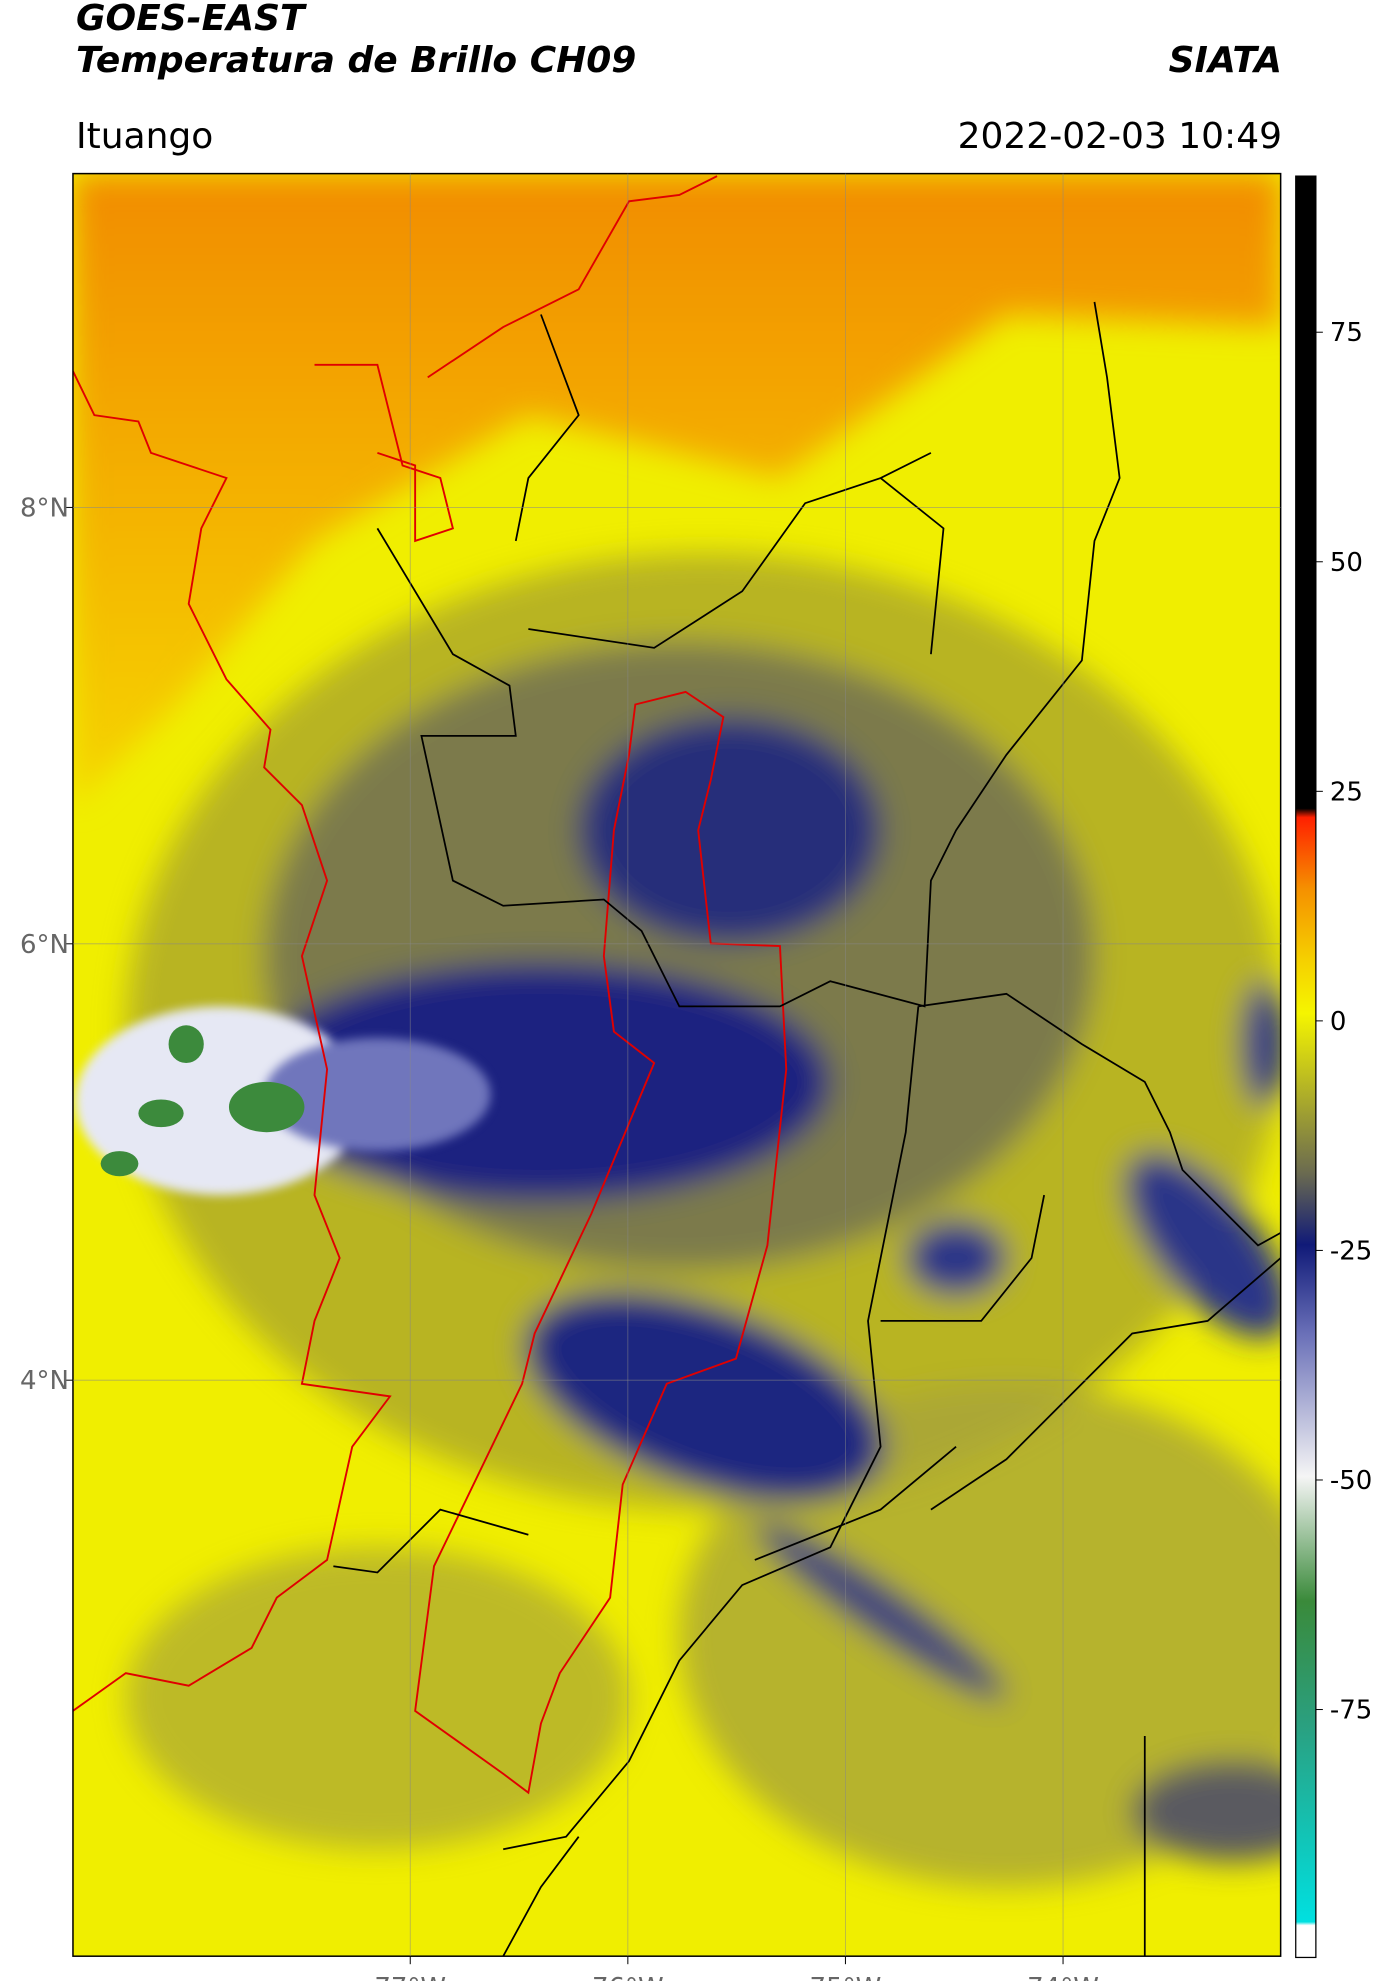  I want to click on source: SIATA, so click(1225, 60).